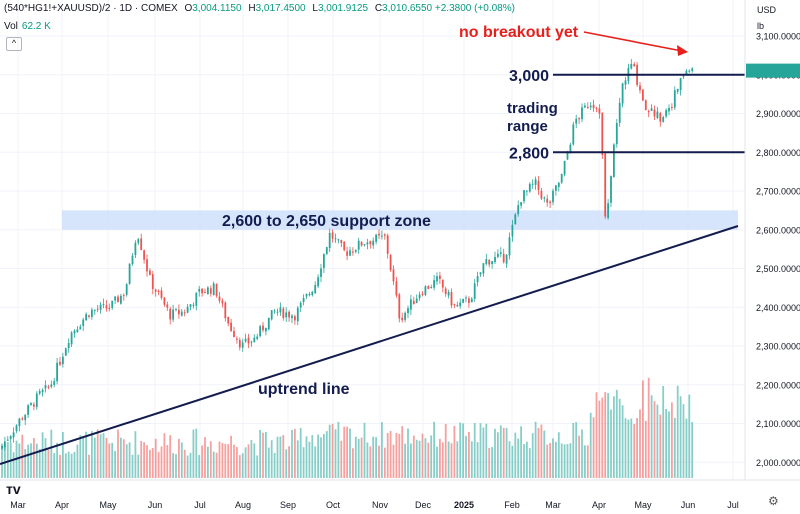 The height and width of the screenshot is (514, 800). Describe the element at coordinates (13, 489) in the screenshot. I see `tradingview-logo-icon: ᴛᴠ` at that location.